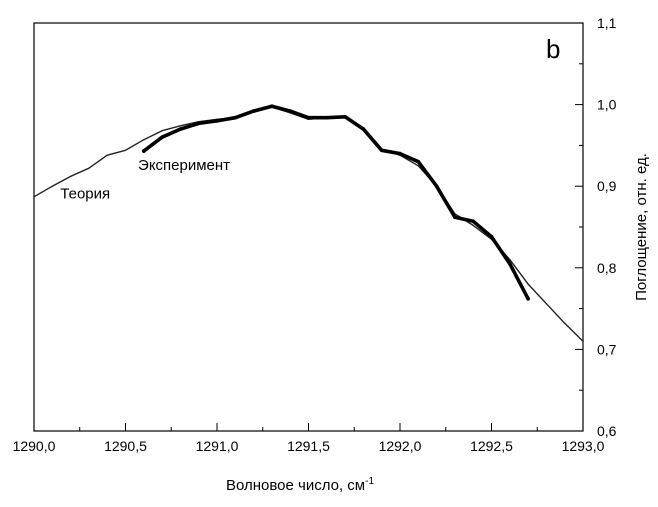 The height and width of the screenshot is (507, 658). Describe the element at coordinates (607, 105) in the screenshot. I see `y-tick-label: 1,0` at that location.